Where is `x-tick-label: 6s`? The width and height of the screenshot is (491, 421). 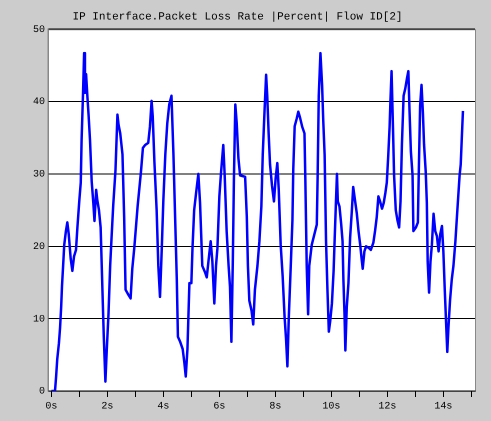
x-tick-label: 6s is located at coordinates (219, 407).